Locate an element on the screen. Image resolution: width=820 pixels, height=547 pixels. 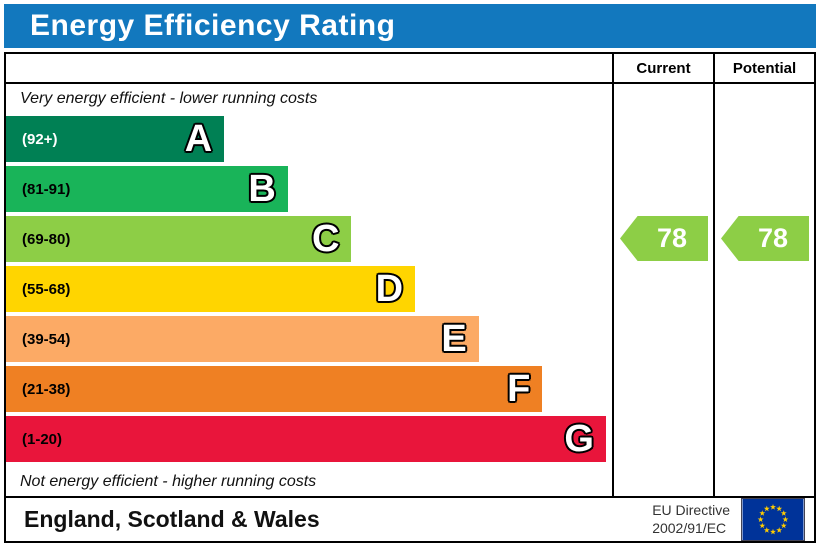
band-row: (21-38) F is located at coordinates (309, 389).